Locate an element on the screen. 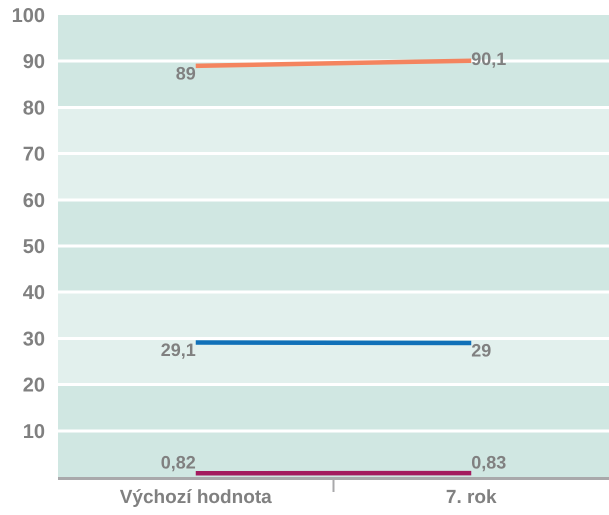 Image resolution: width=609 pixels, height=515 pixels. data-label: 0,83 is located at coordinates (488, 462).